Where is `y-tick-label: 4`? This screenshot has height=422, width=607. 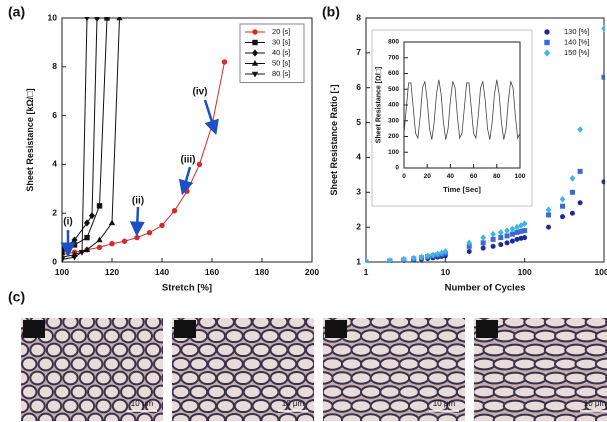
y-tick-label: 4 is located at coordinates (358, 157).